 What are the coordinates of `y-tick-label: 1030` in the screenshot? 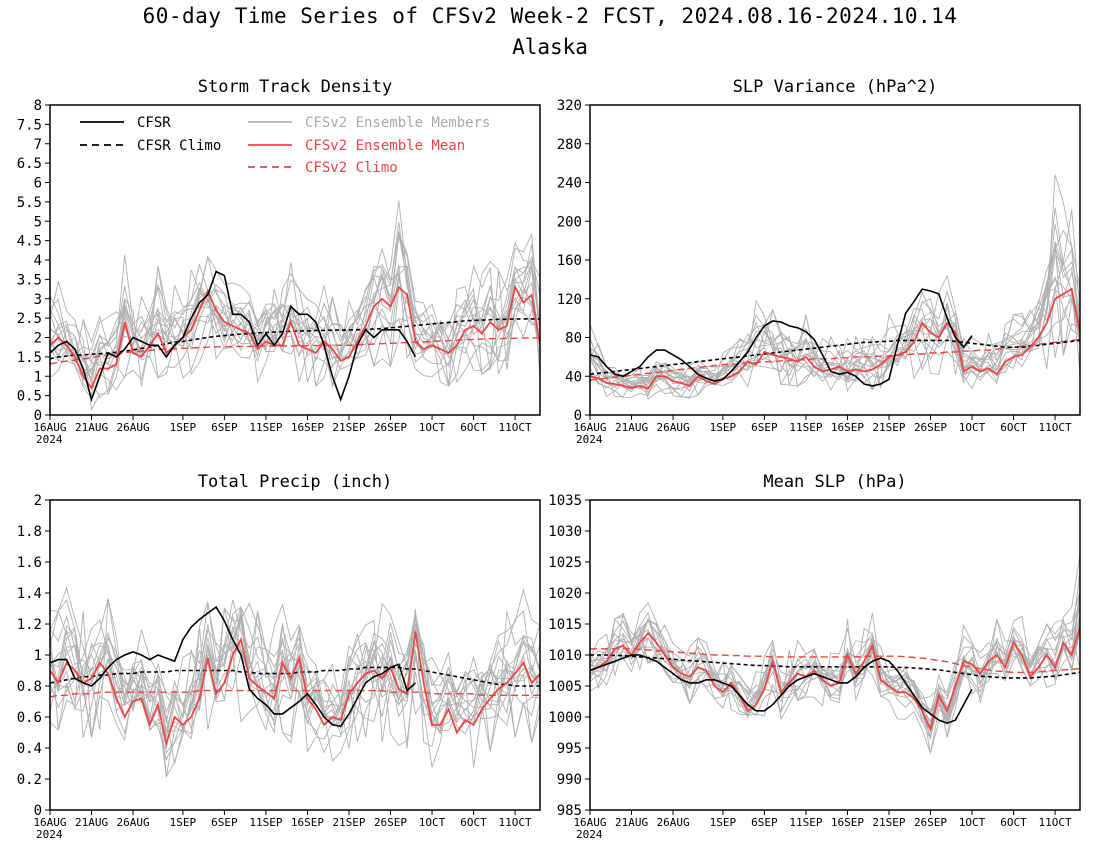 It's located at (565, 532).